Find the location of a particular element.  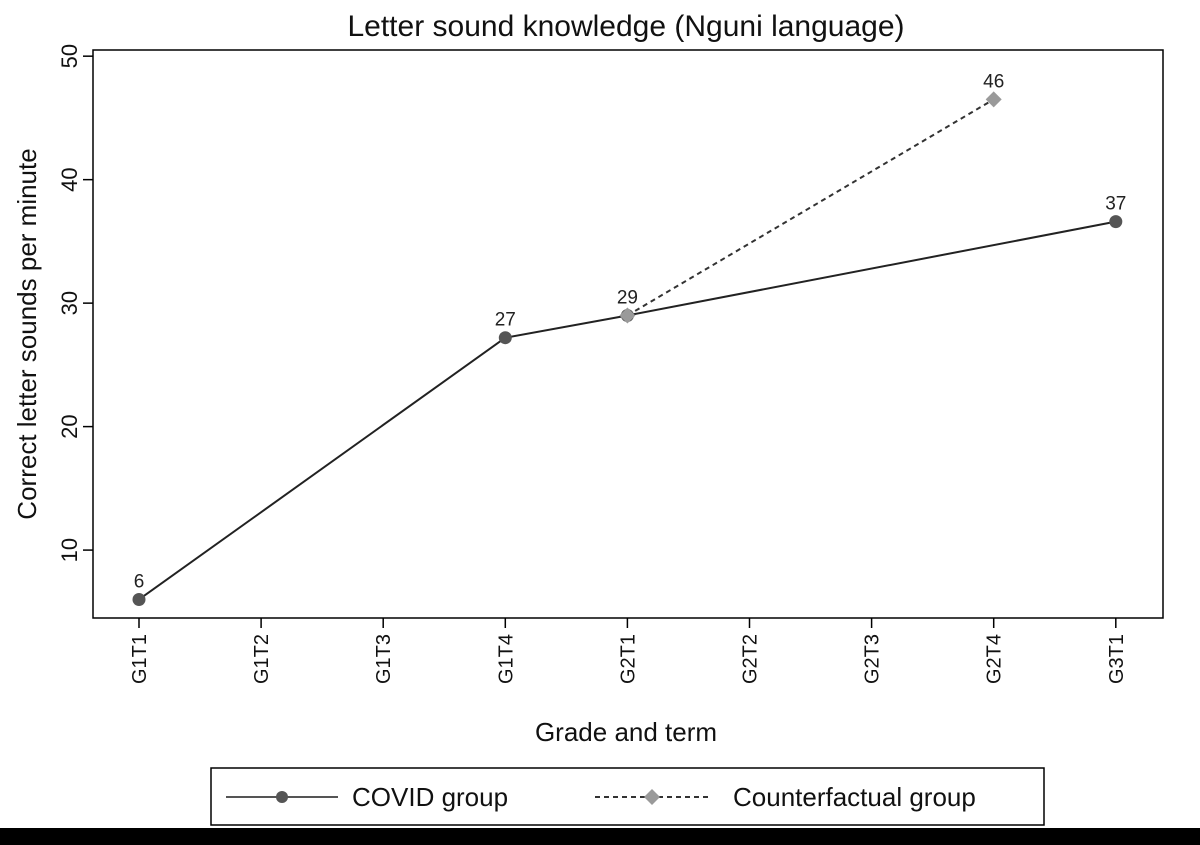

x-tick-label: G1T4 is located at coordinates (506, 659).